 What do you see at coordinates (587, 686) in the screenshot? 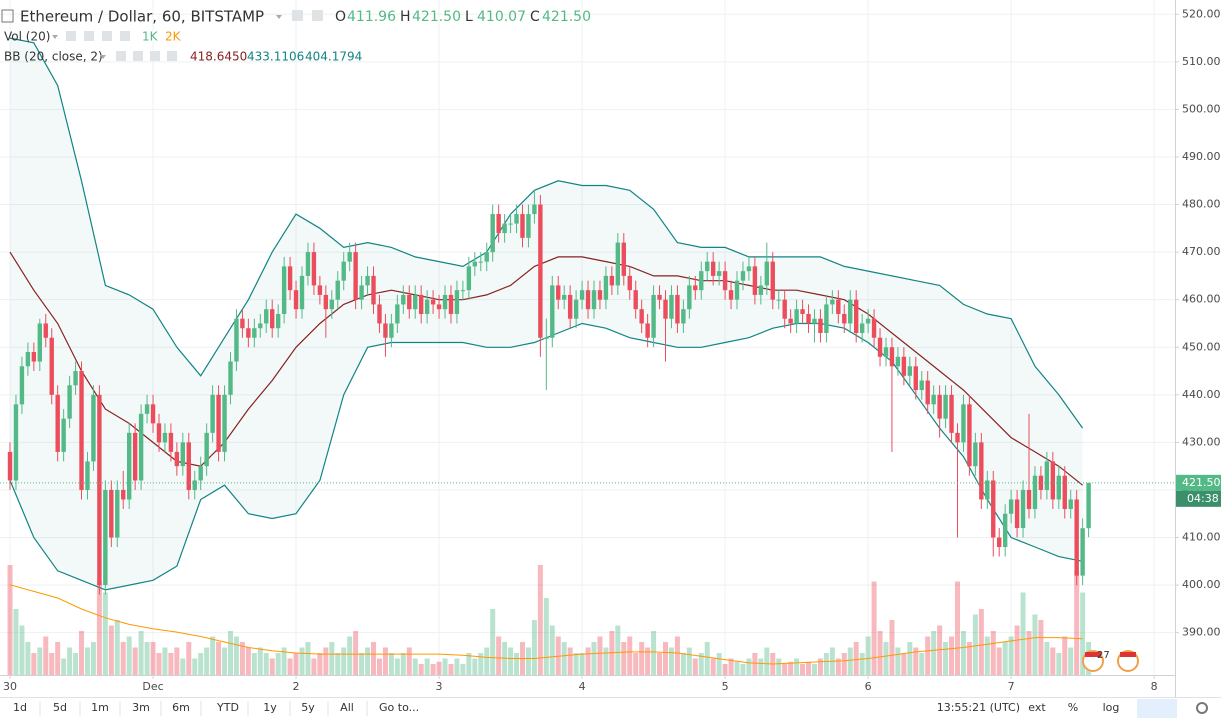
I see `time-axis-panel` at bounding box center [587, 686].